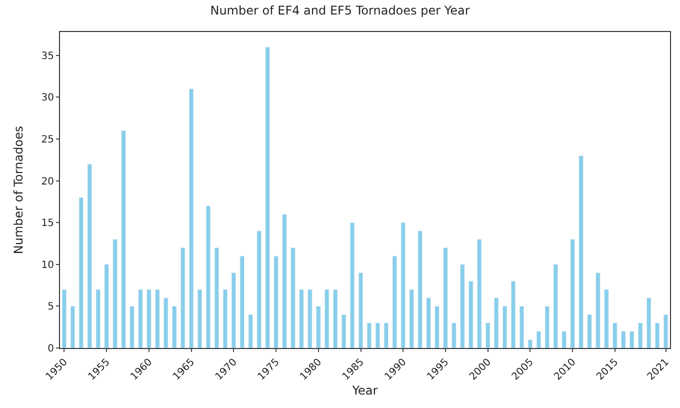 The image size is (680, 408). What do you see at coordinates (47, 140) in the screenshot?
I see `y-tick-label: 25` at bounding box center [47, 140].